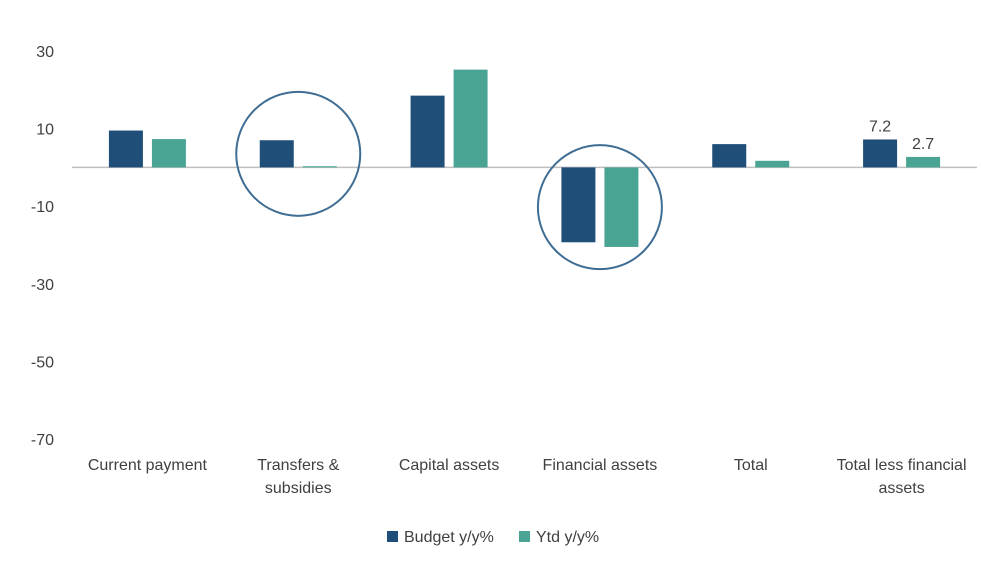 This screenshot has width=981, height=569. What do you see at coordinates (449, 180) in the screenshot?
I see `highlight-circles` at bounding box center [449, 180].